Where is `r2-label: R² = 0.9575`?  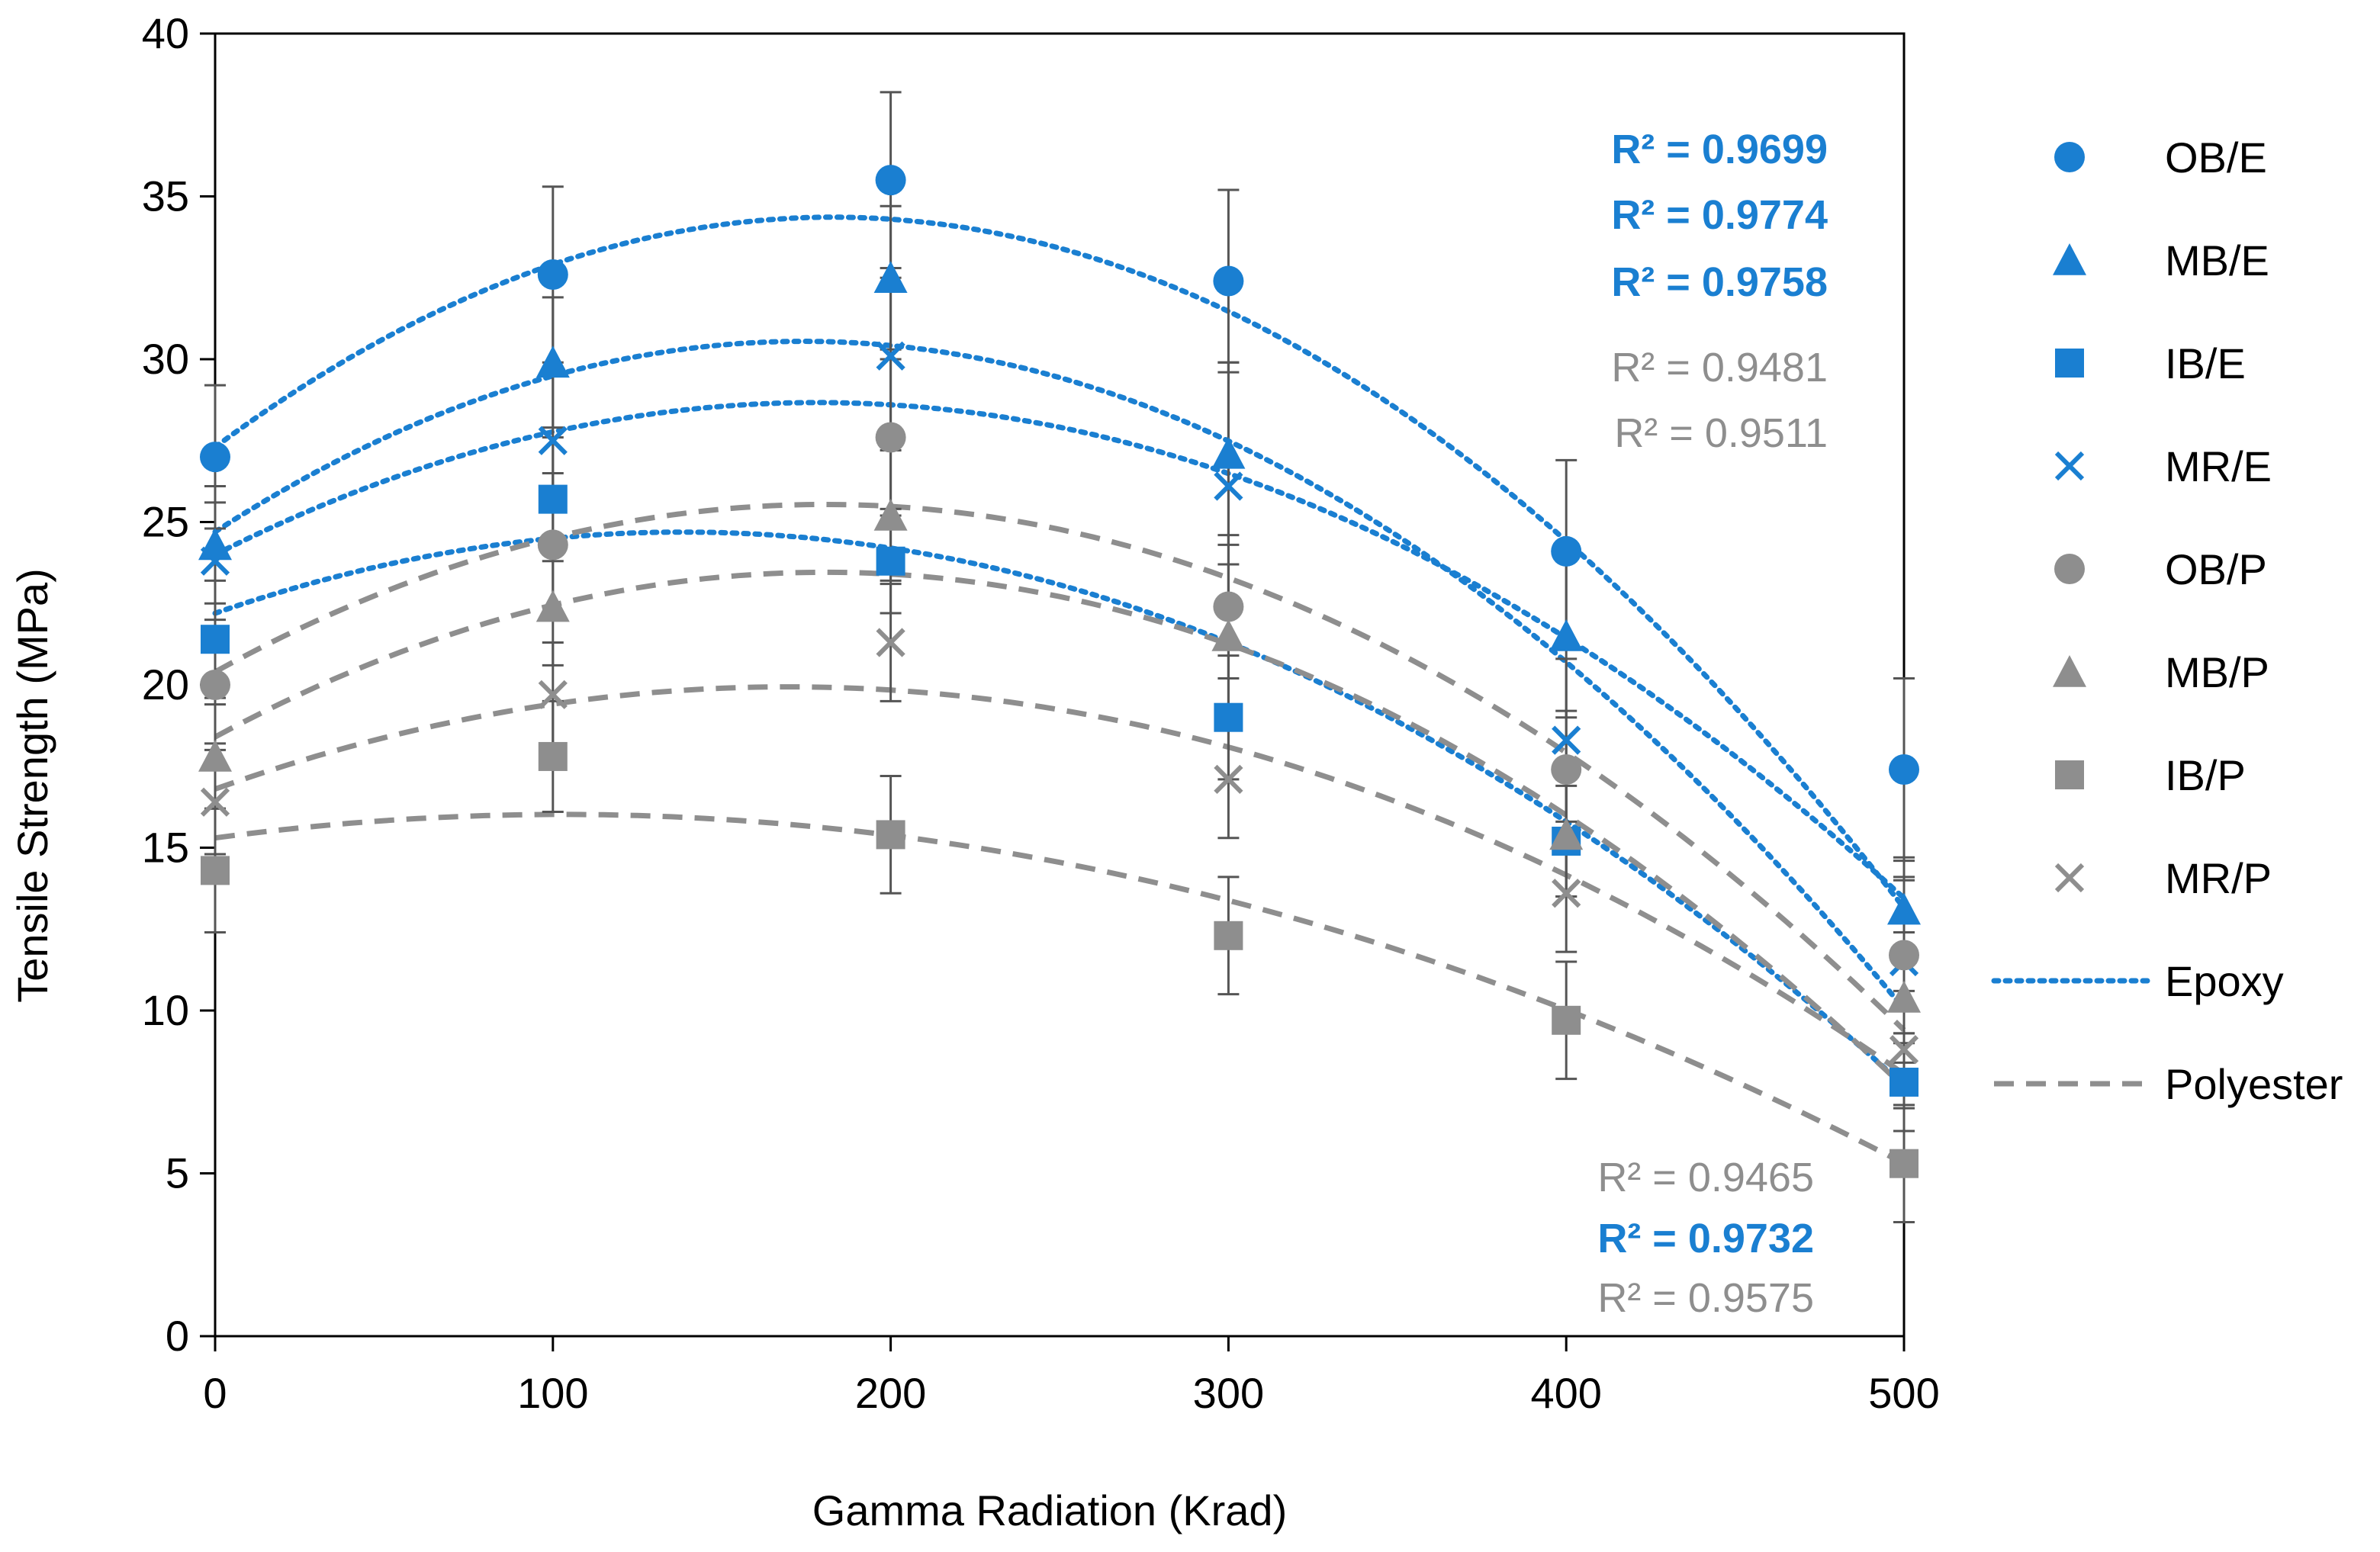 r2-label: R² = 0.9575 is located at coordinates (1705, 1298).